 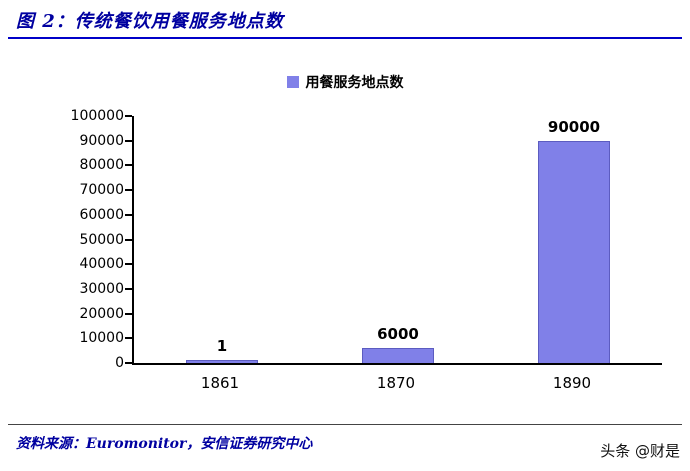 I want to click on y-tick-label: 60000, so click(x=101, y=214).